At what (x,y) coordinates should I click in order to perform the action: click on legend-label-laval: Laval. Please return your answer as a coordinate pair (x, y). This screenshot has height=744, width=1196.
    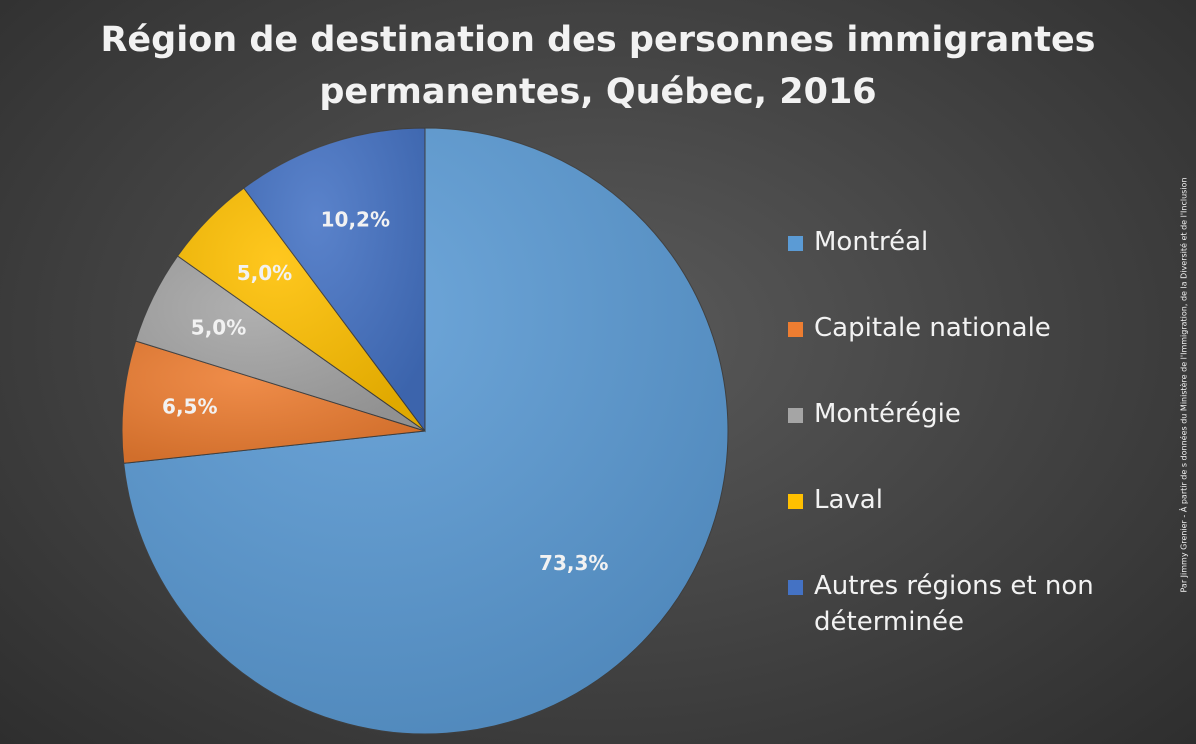
    Looking at the image, I should click on (848, 500).